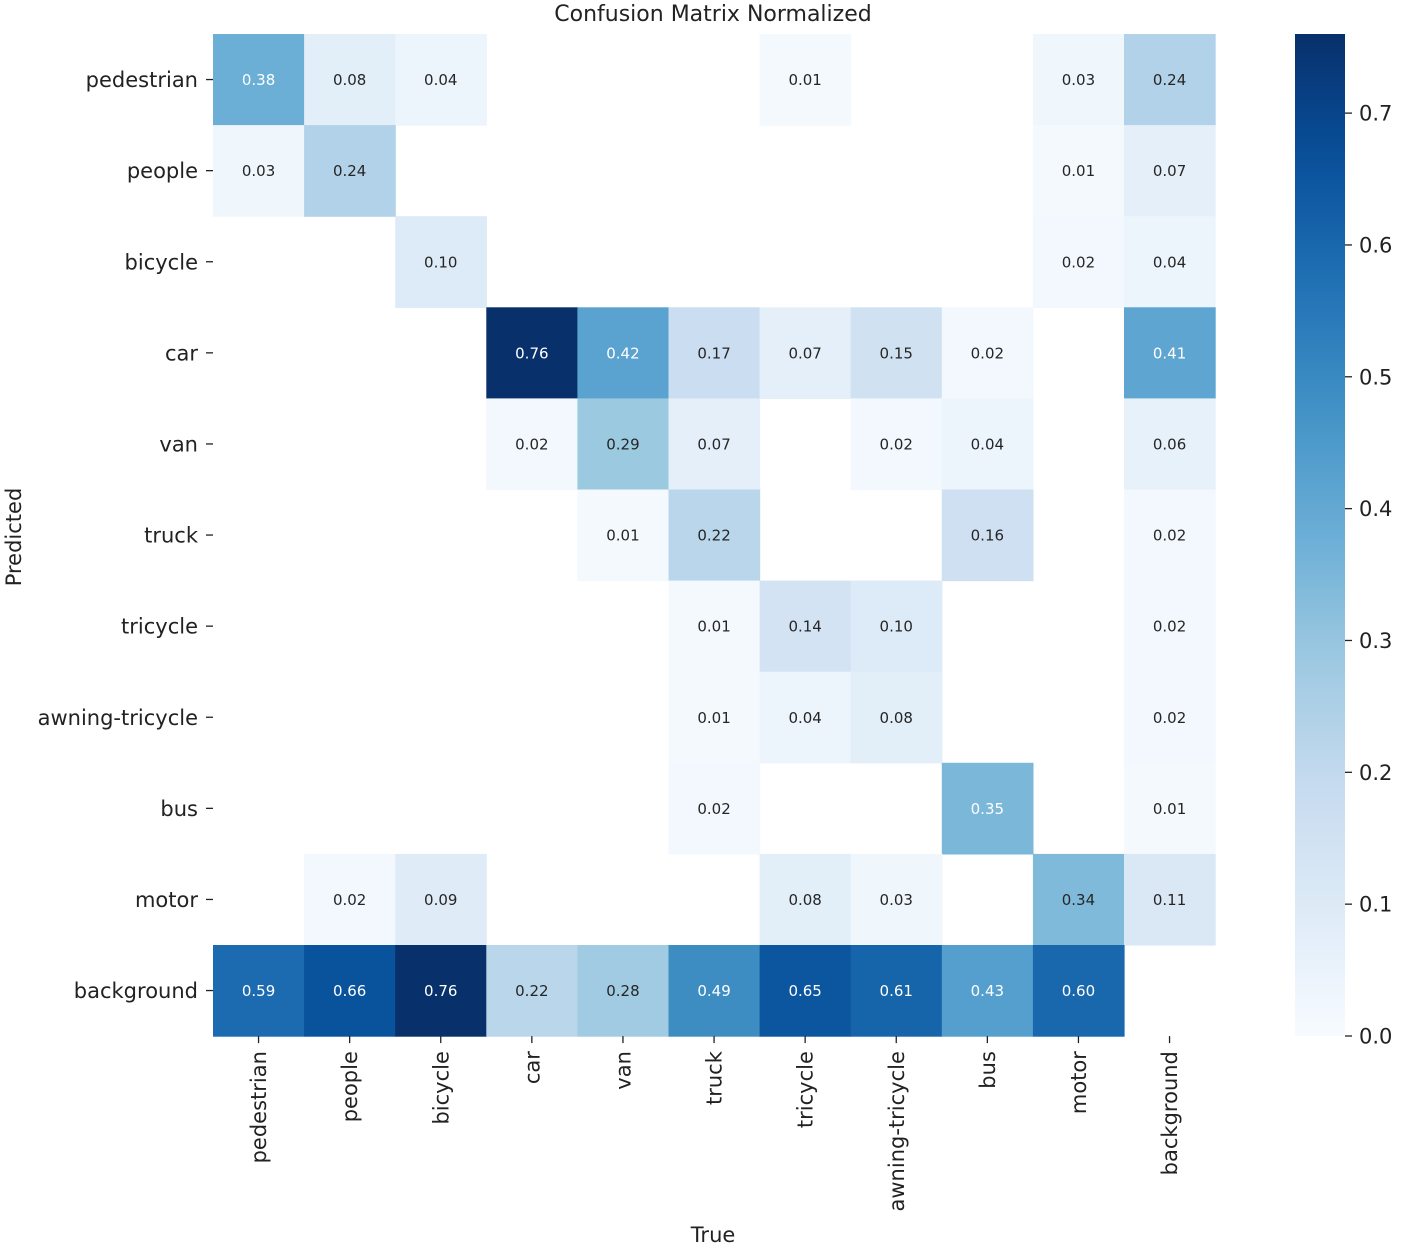 This screenshot has height=1247, width=1402. I want to click on y-tick-label: background, so click(136, 991).